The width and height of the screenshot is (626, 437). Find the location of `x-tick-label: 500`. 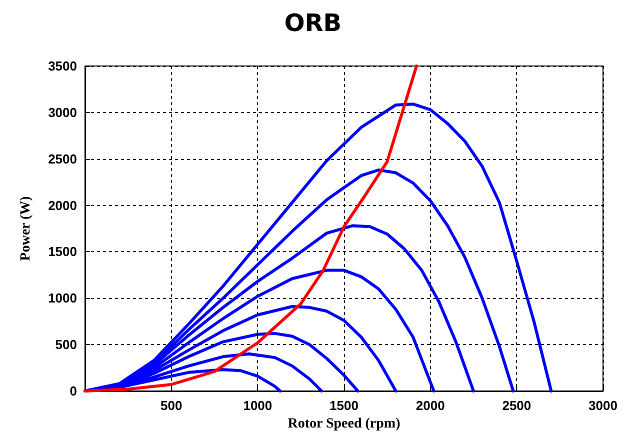

x-tick-label: 500 is located at coordinates (171, 405).